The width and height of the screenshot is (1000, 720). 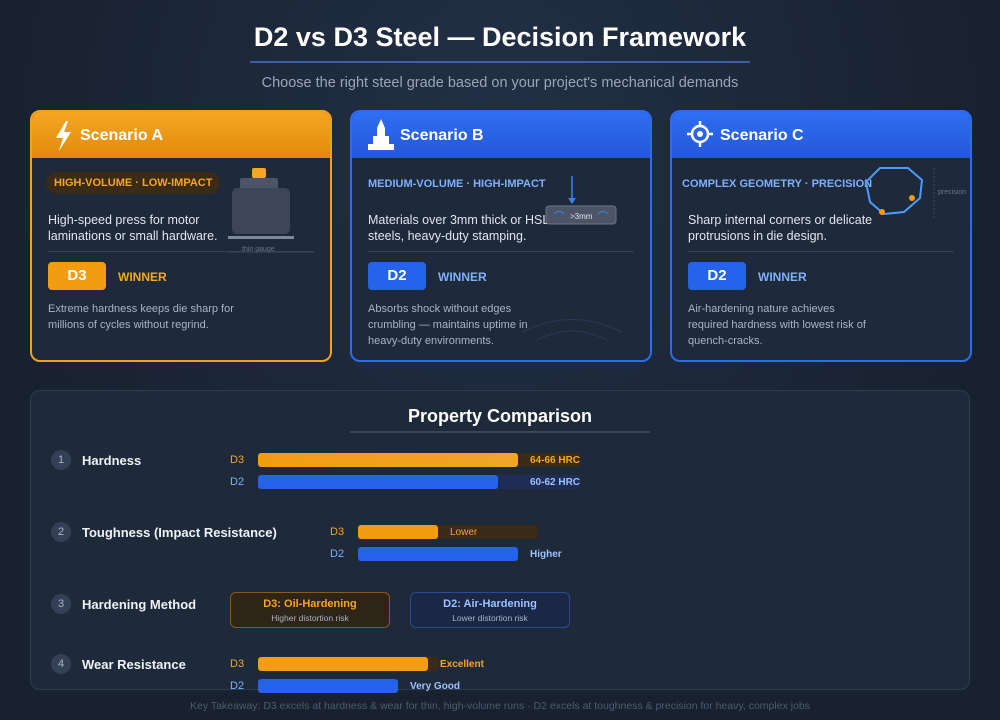 I want to click on property-number: 2, so click(x=61, y=532).